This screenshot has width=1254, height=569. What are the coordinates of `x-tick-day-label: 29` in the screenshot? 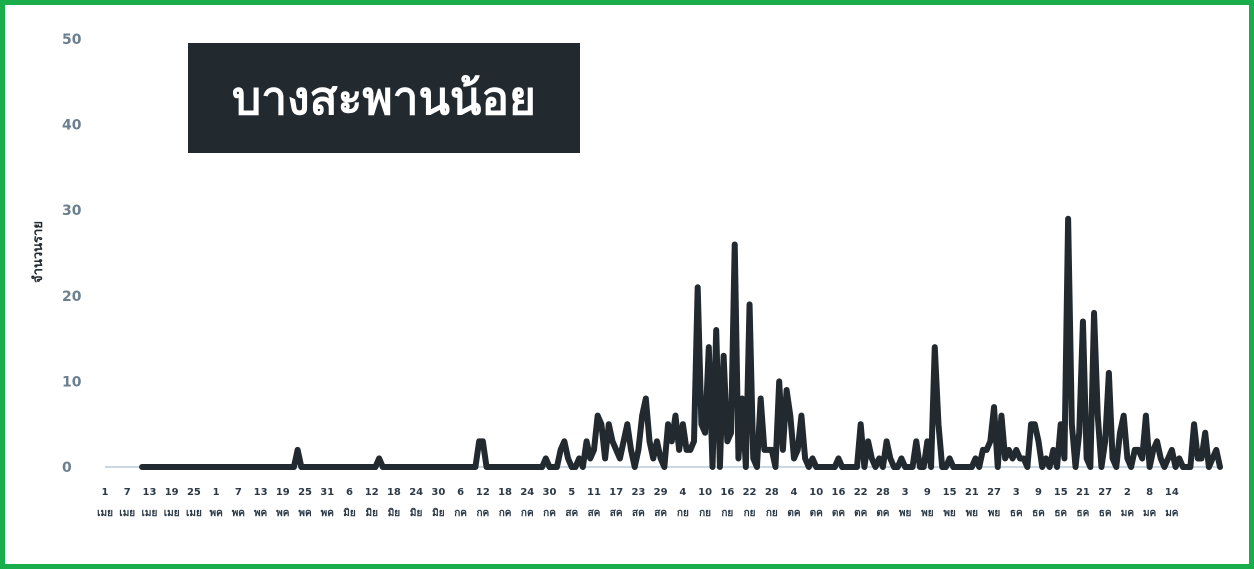 It's located at (661, 492).